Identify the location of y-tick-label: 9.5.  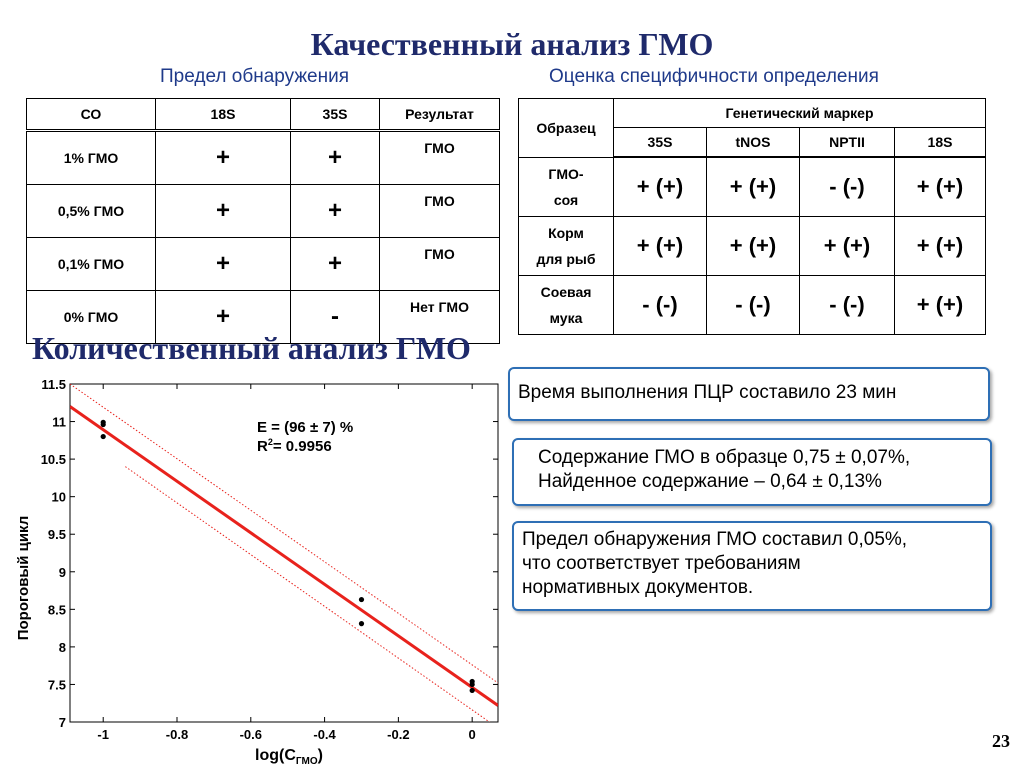
(57, 534).